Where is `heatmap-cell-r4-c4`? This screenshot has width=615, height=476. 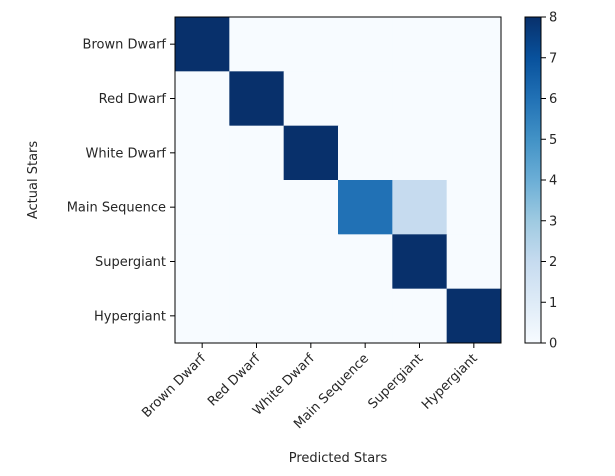
heatmap-cell-r4-c4 is located at coordinates (420, 262).